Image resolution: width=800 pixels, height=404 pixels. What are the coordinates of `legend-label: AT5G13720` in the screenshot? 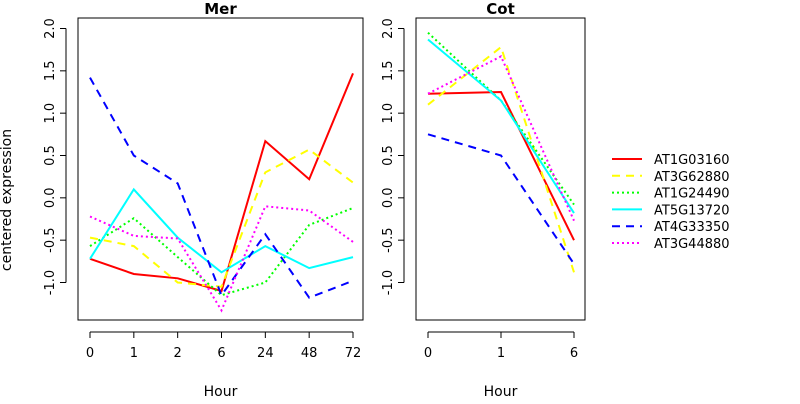 It's located at (692, 210).